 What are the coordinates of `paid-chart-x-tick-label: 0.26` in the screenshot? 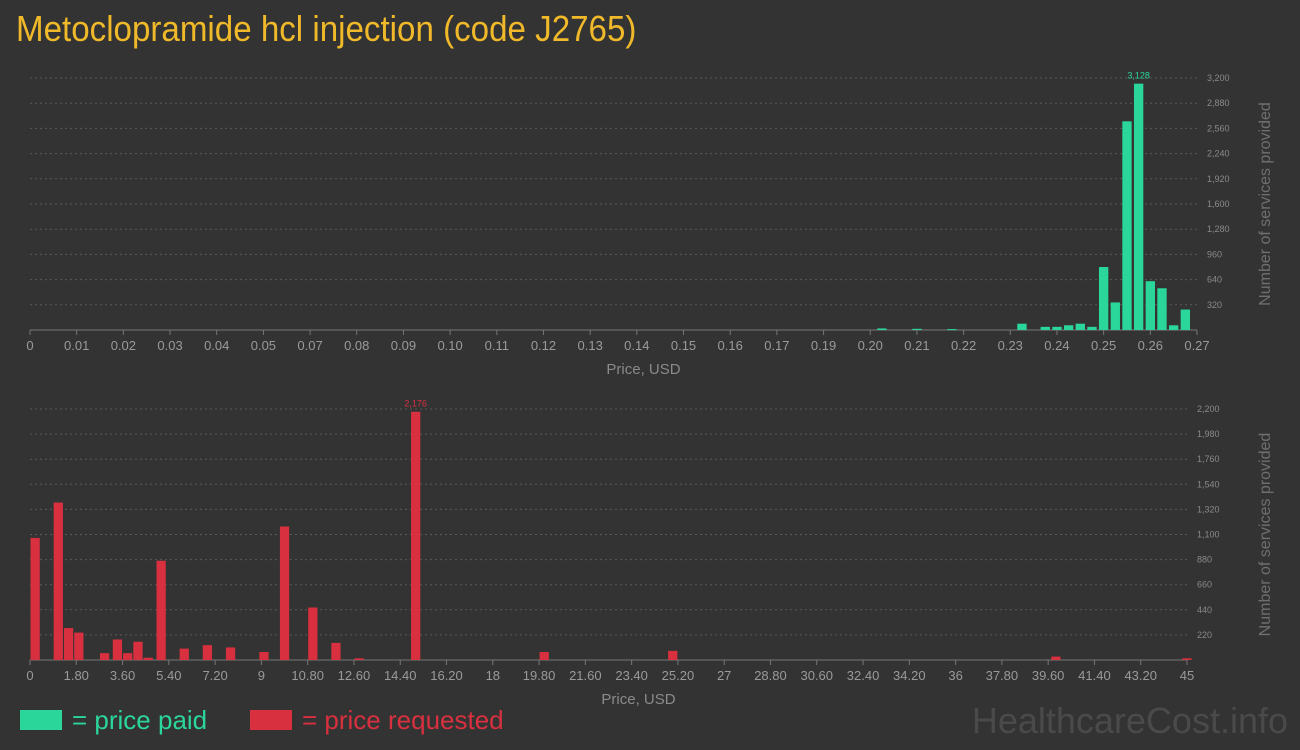 It's located at (1150, 345).